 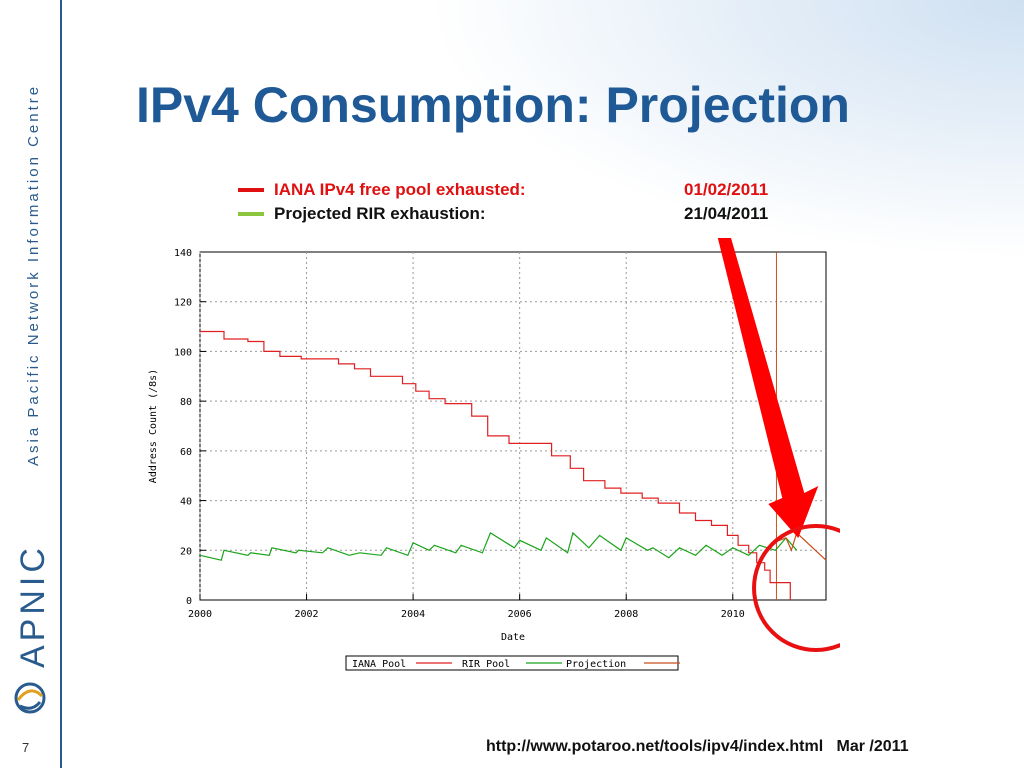 What do you see at coordinates (183, 253) in the screenshot?
I see `y-tick-label: 140` at bounding box center [183, 253].